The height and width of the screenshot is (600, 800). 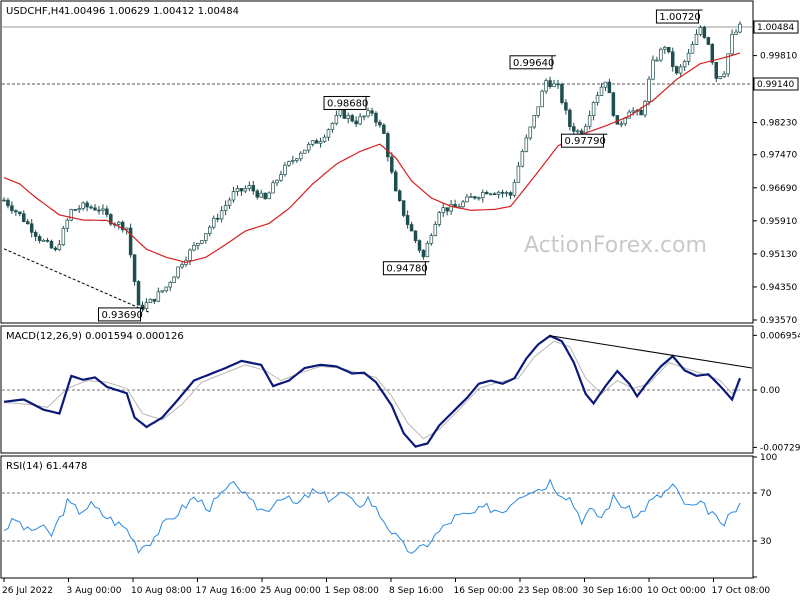 I want to click on level-price-label: 0.99140, so click(x=775, y=85).